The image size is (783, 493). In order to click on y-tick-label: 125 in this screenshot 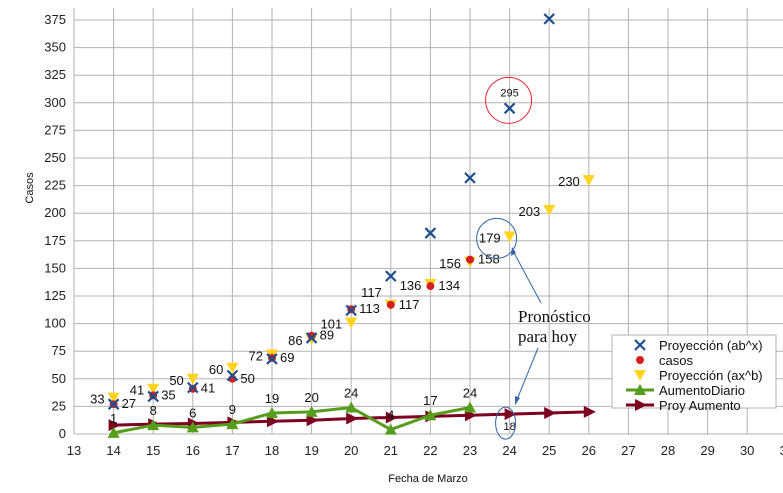, I will do `click(55, 295)`.